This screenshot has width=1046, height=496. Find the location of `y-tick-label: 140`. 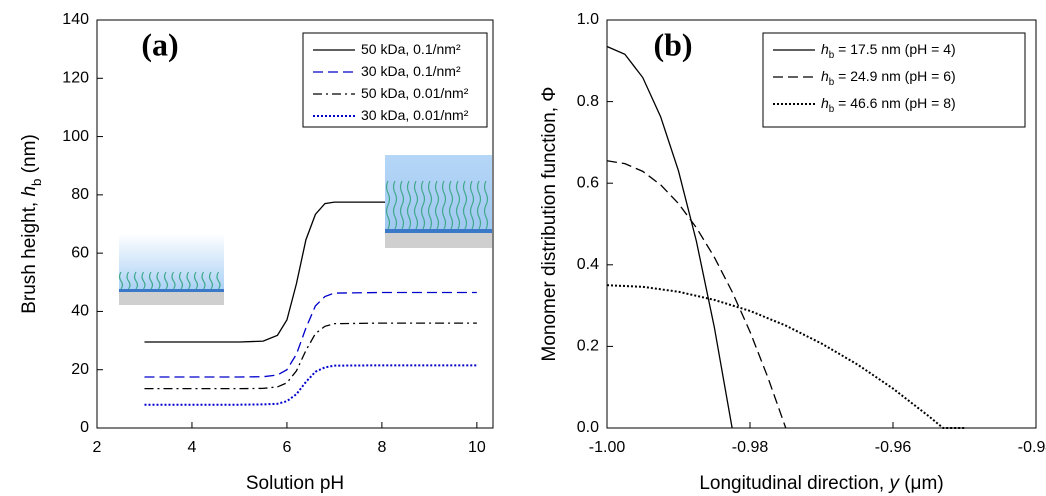

y-tick-label: 140 is located at coordinates (75, 19).